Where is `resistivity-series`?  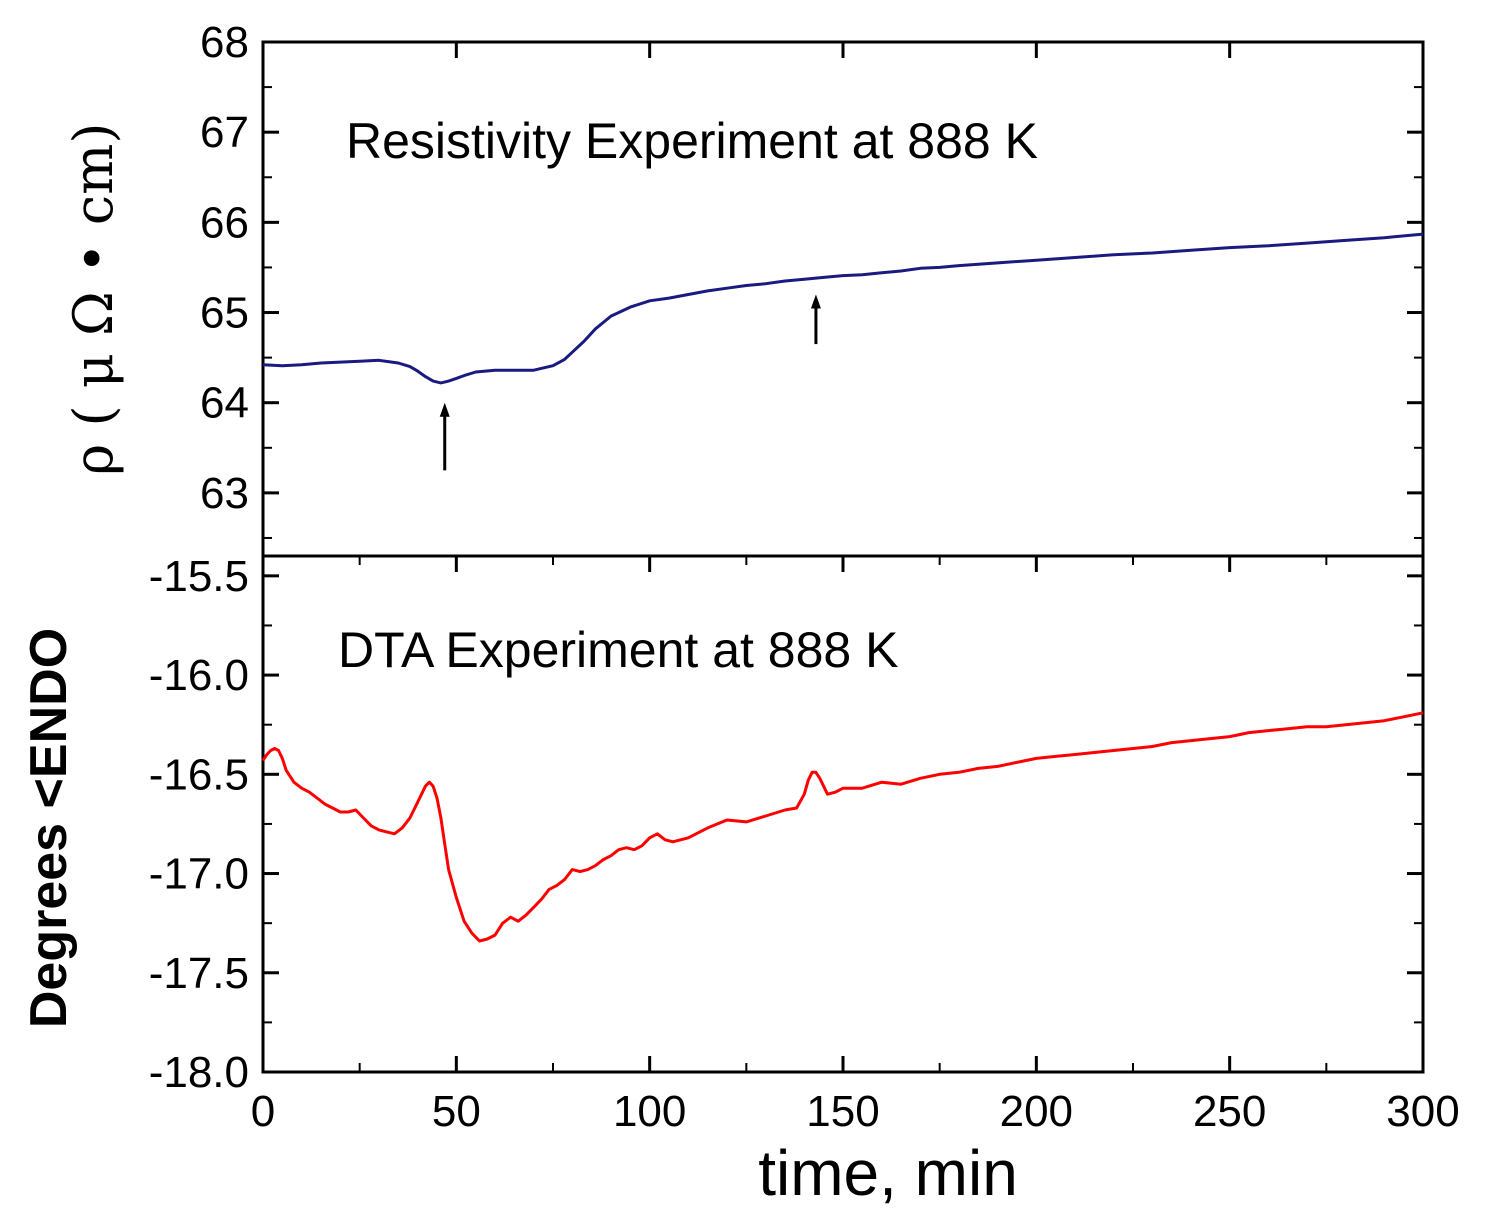 resistivity-series is located at coordinates (843, 308).